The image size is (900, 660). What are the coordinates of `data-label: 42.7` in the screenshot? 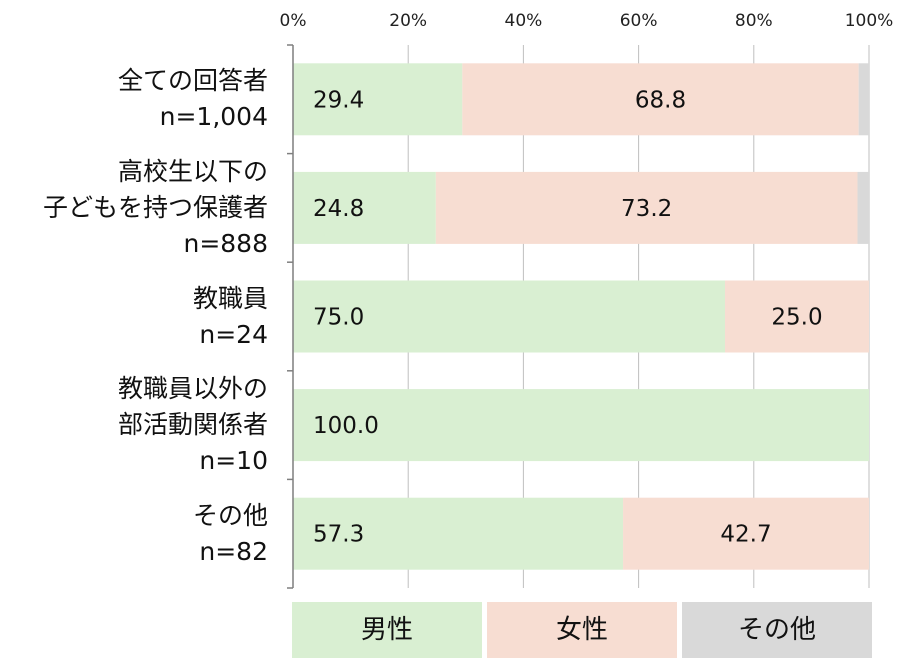 It's located at (745, 535).